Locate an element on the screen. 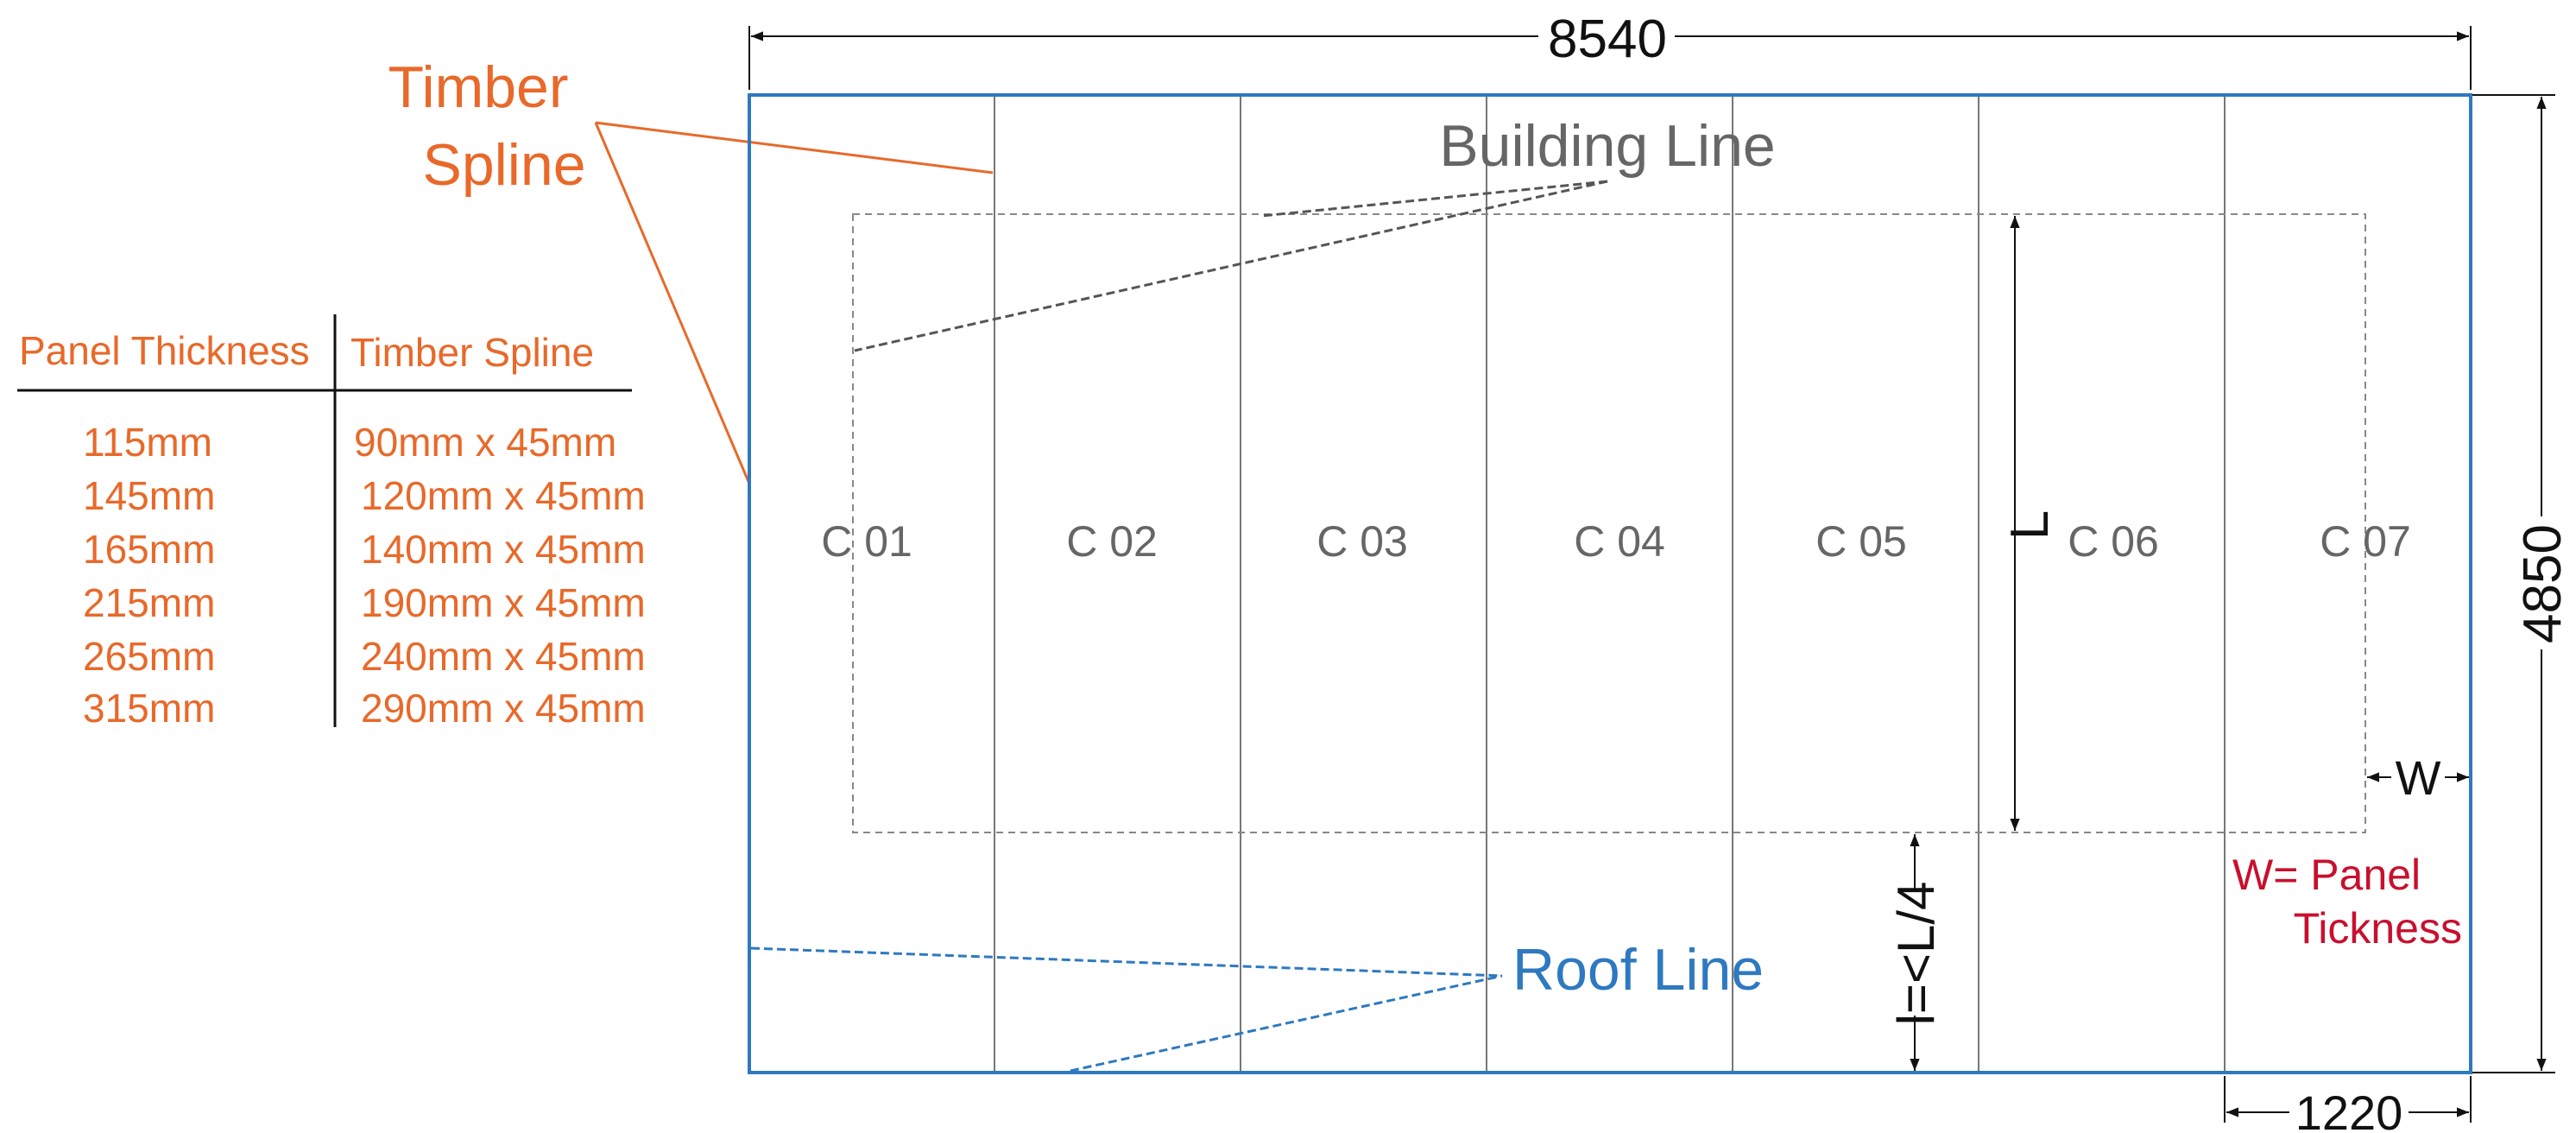 The height and width of the screenshot is (1133, 2576). w-note-line2: Tickness is located at coordinates (2378, 928).